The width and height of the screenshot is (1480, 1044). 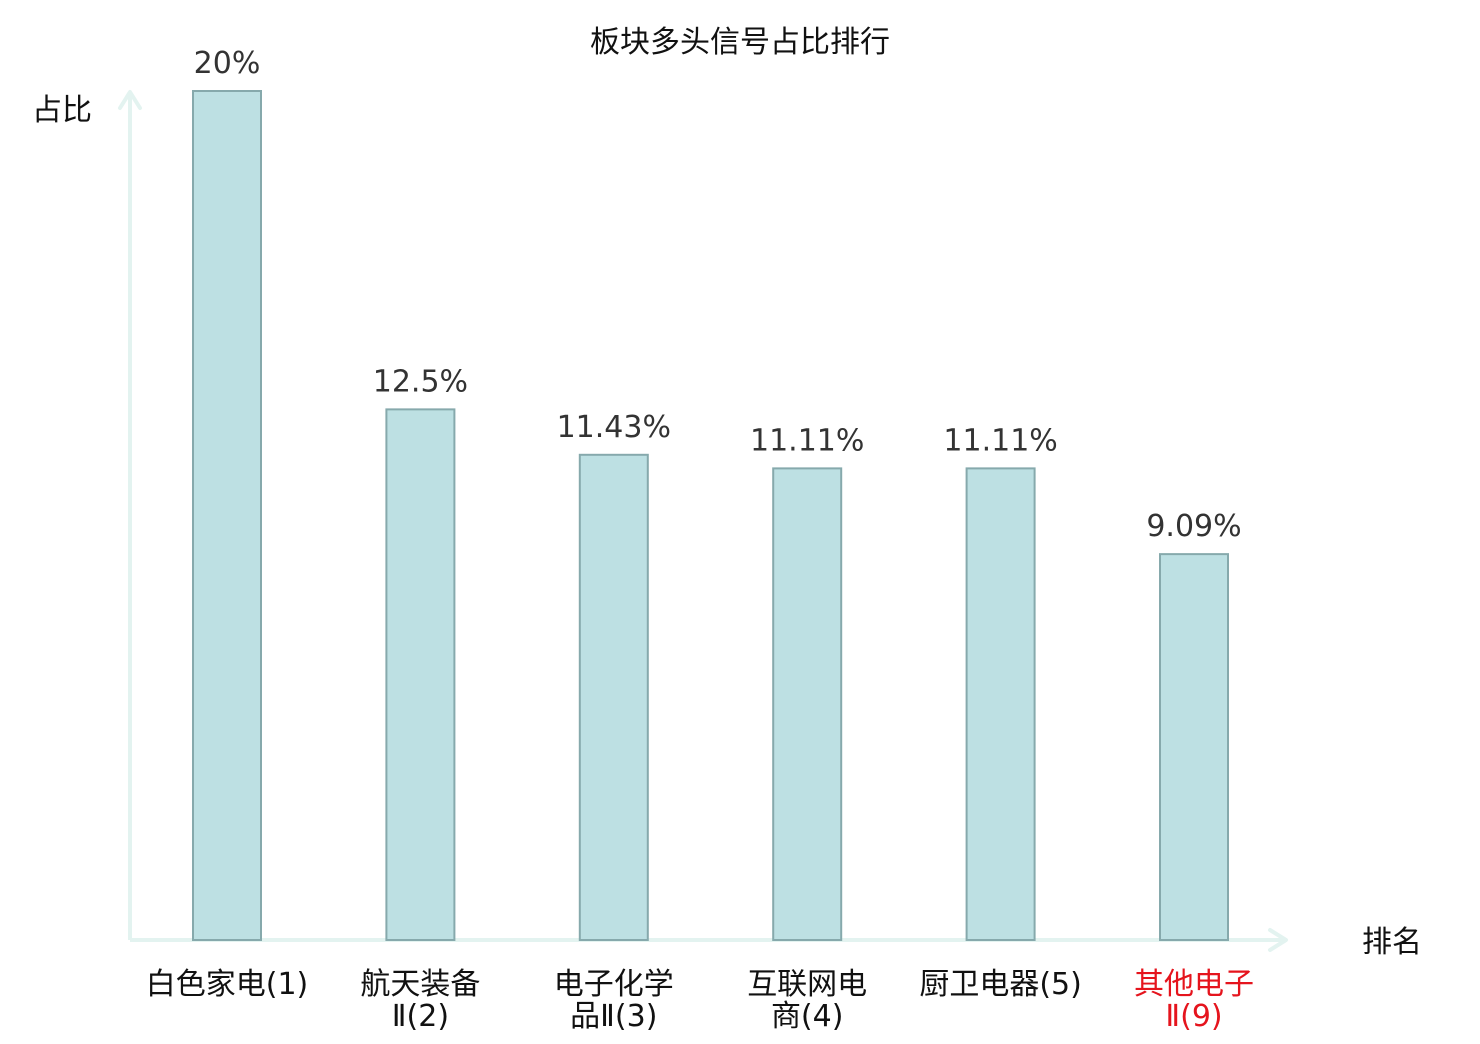 What do you see at coordinates (227, 63) in the screenshot?
I see `value-label: 20%` at bounding box center [227, 63].